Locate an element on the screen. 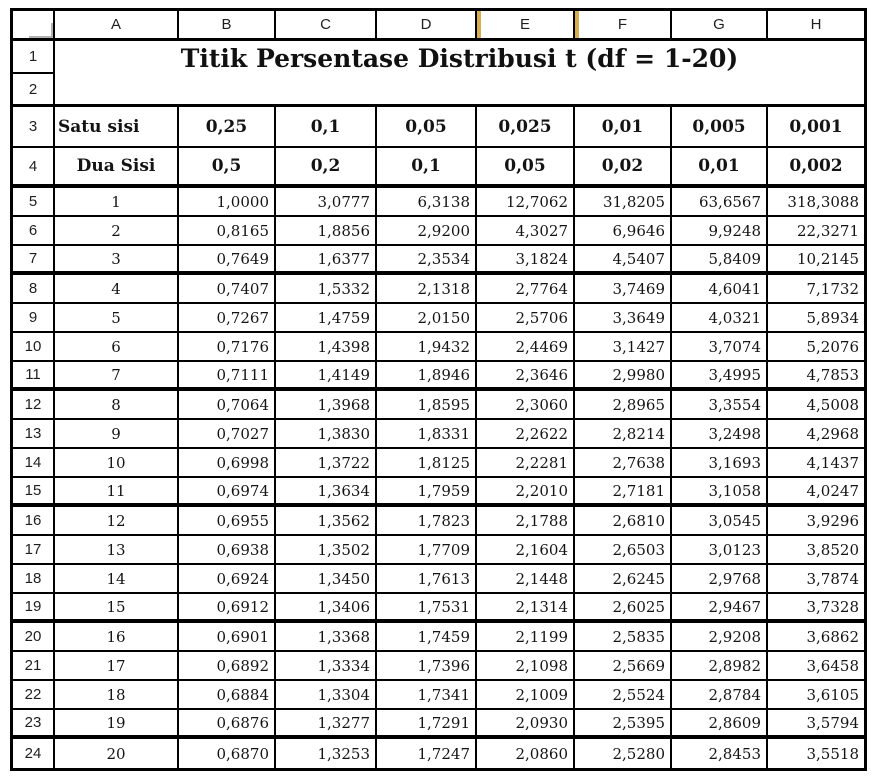 The image size is (887, 783). value-cell: 1,3253 is located at coordinates (326, 753).